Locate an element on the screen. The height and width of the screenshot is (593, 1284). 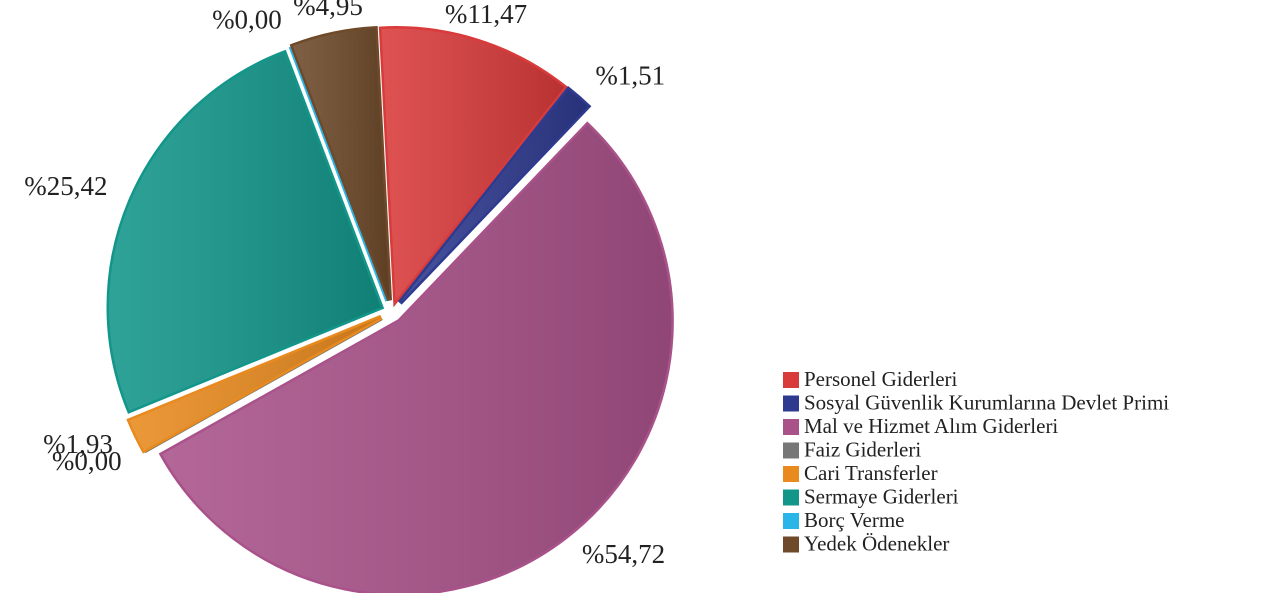
legend-label: Sosyal Güvenlik Kurumlarına Devlet Primi is located at coordinates (986, 402).